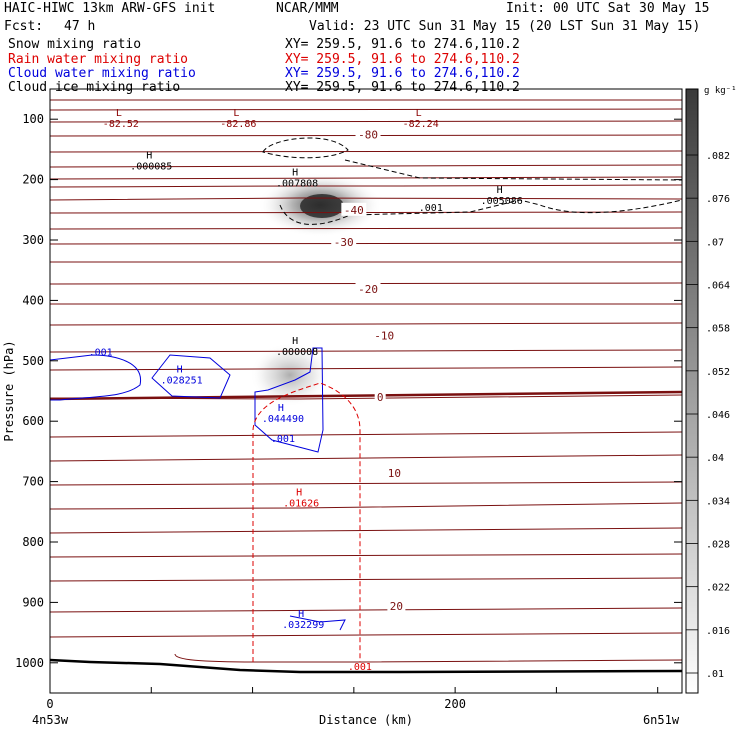 The image size is (740, 740). I want to click on colorbar, so click(692, 391).